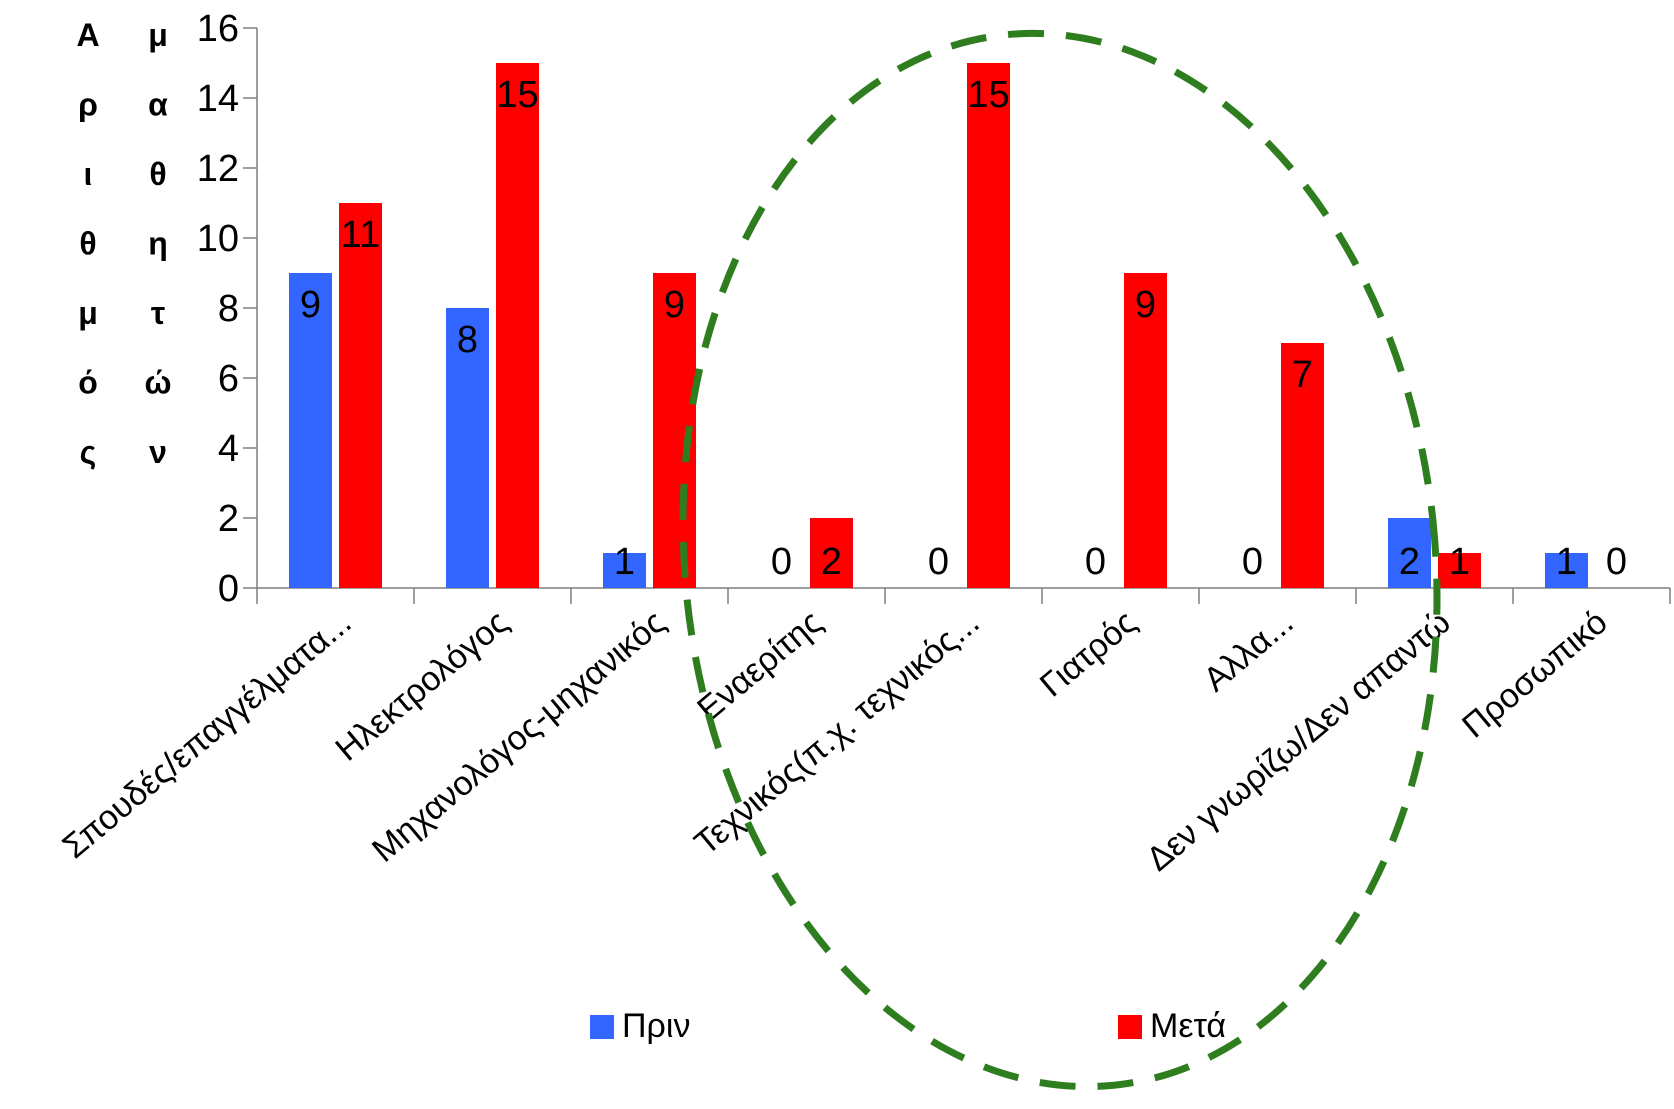 The height and width of the screenshot is (1109, 1674). Describe the element at coordinates (88, 452) in the screenshot. I see `y-axis-label-letter: ς` at that location.